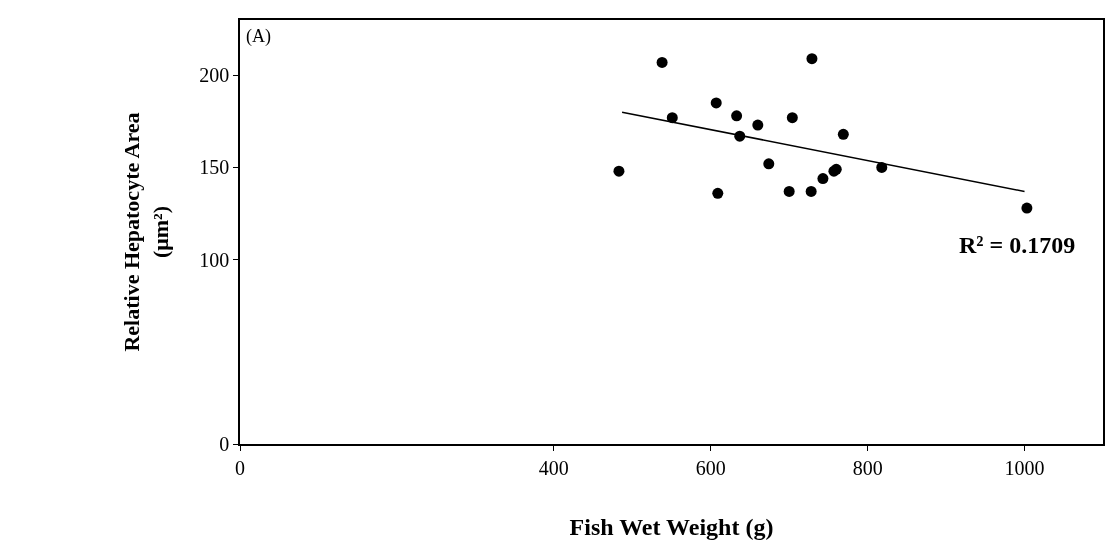  What do you see at coordinates (258, 36) in the screenshot?
I see `annotation: (A)` at bounding box center [258, 36].